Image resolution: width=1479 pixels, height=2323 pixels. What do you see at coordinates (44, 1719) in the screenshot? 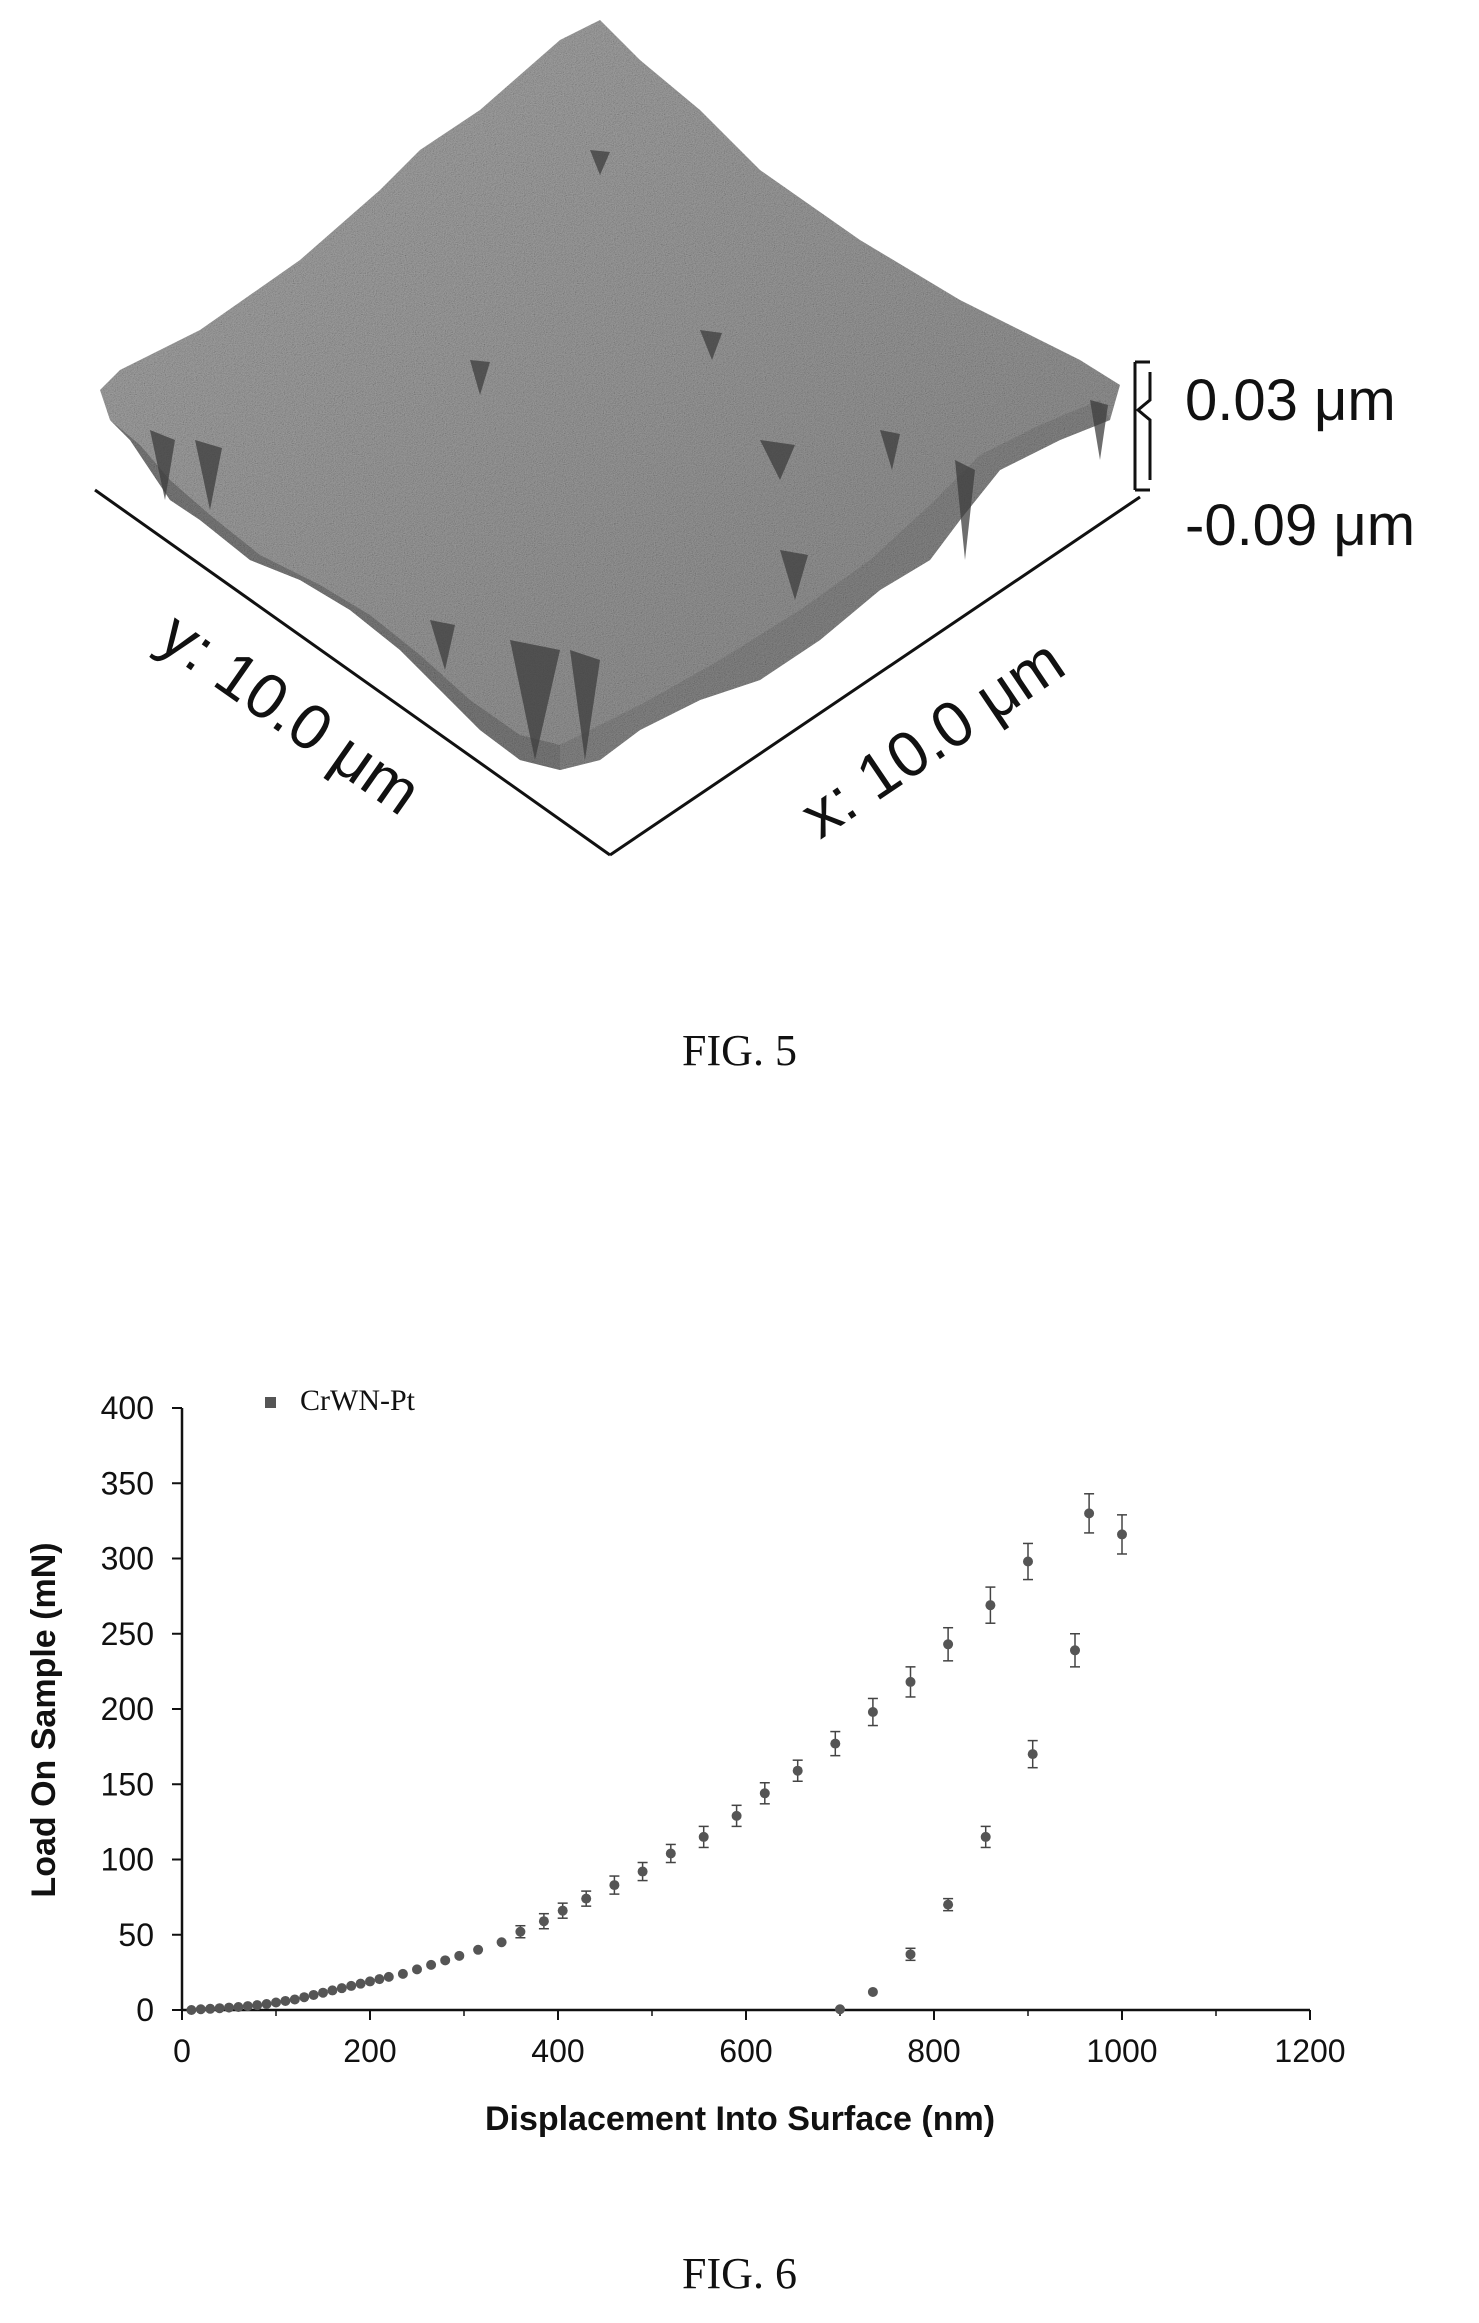
I see `y-axis-title: Load On Sample (mN)` at bounding box center [44, 1719].